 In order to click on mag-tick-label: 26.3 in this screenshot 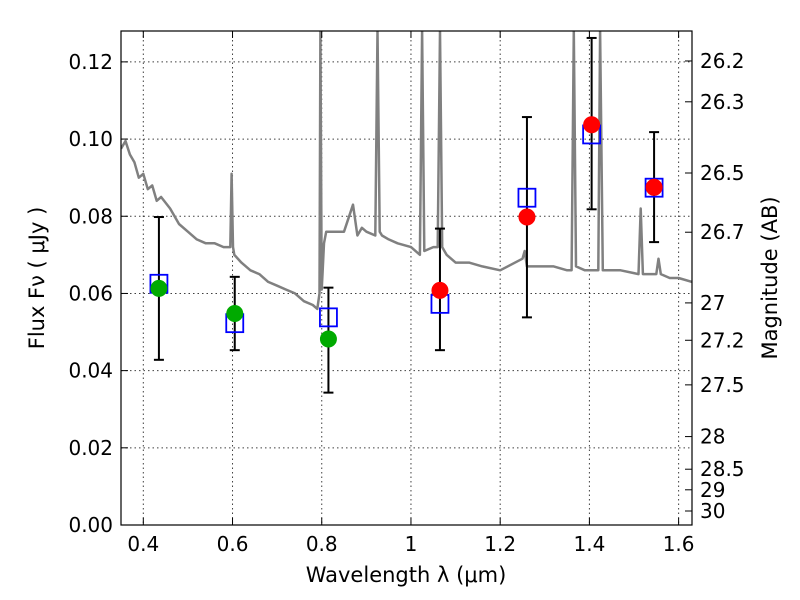, I will do `click(722, 102)`.